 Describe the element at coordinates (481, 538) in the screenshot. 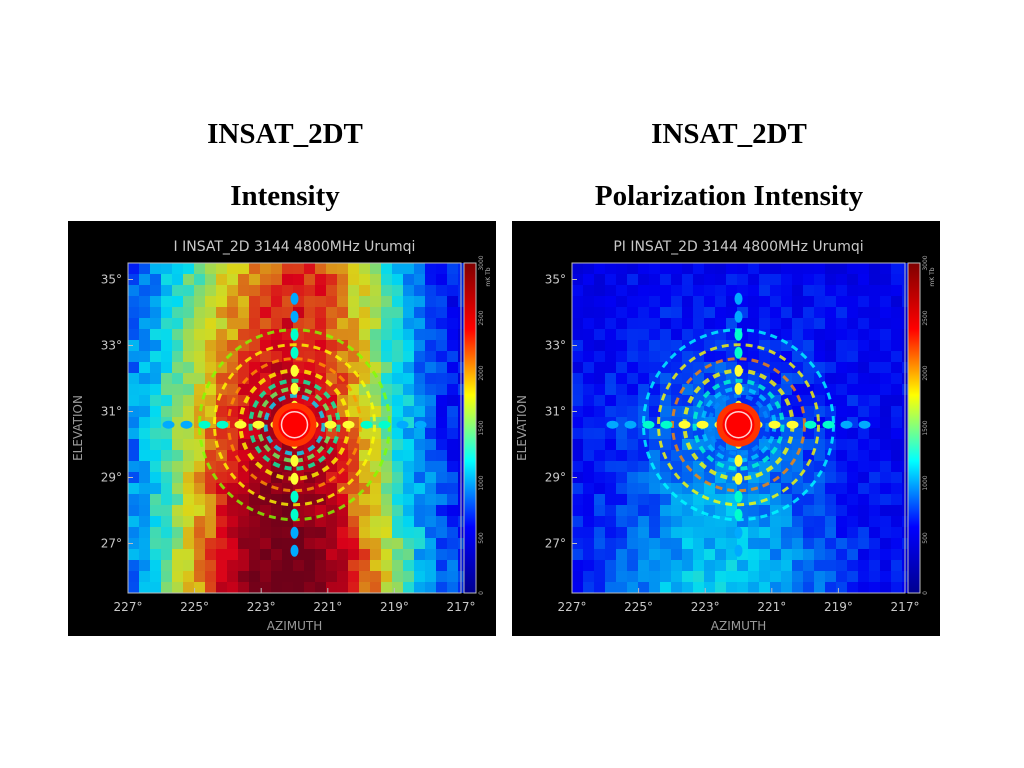

I see `colorbar-tick-label: 500` at that location.